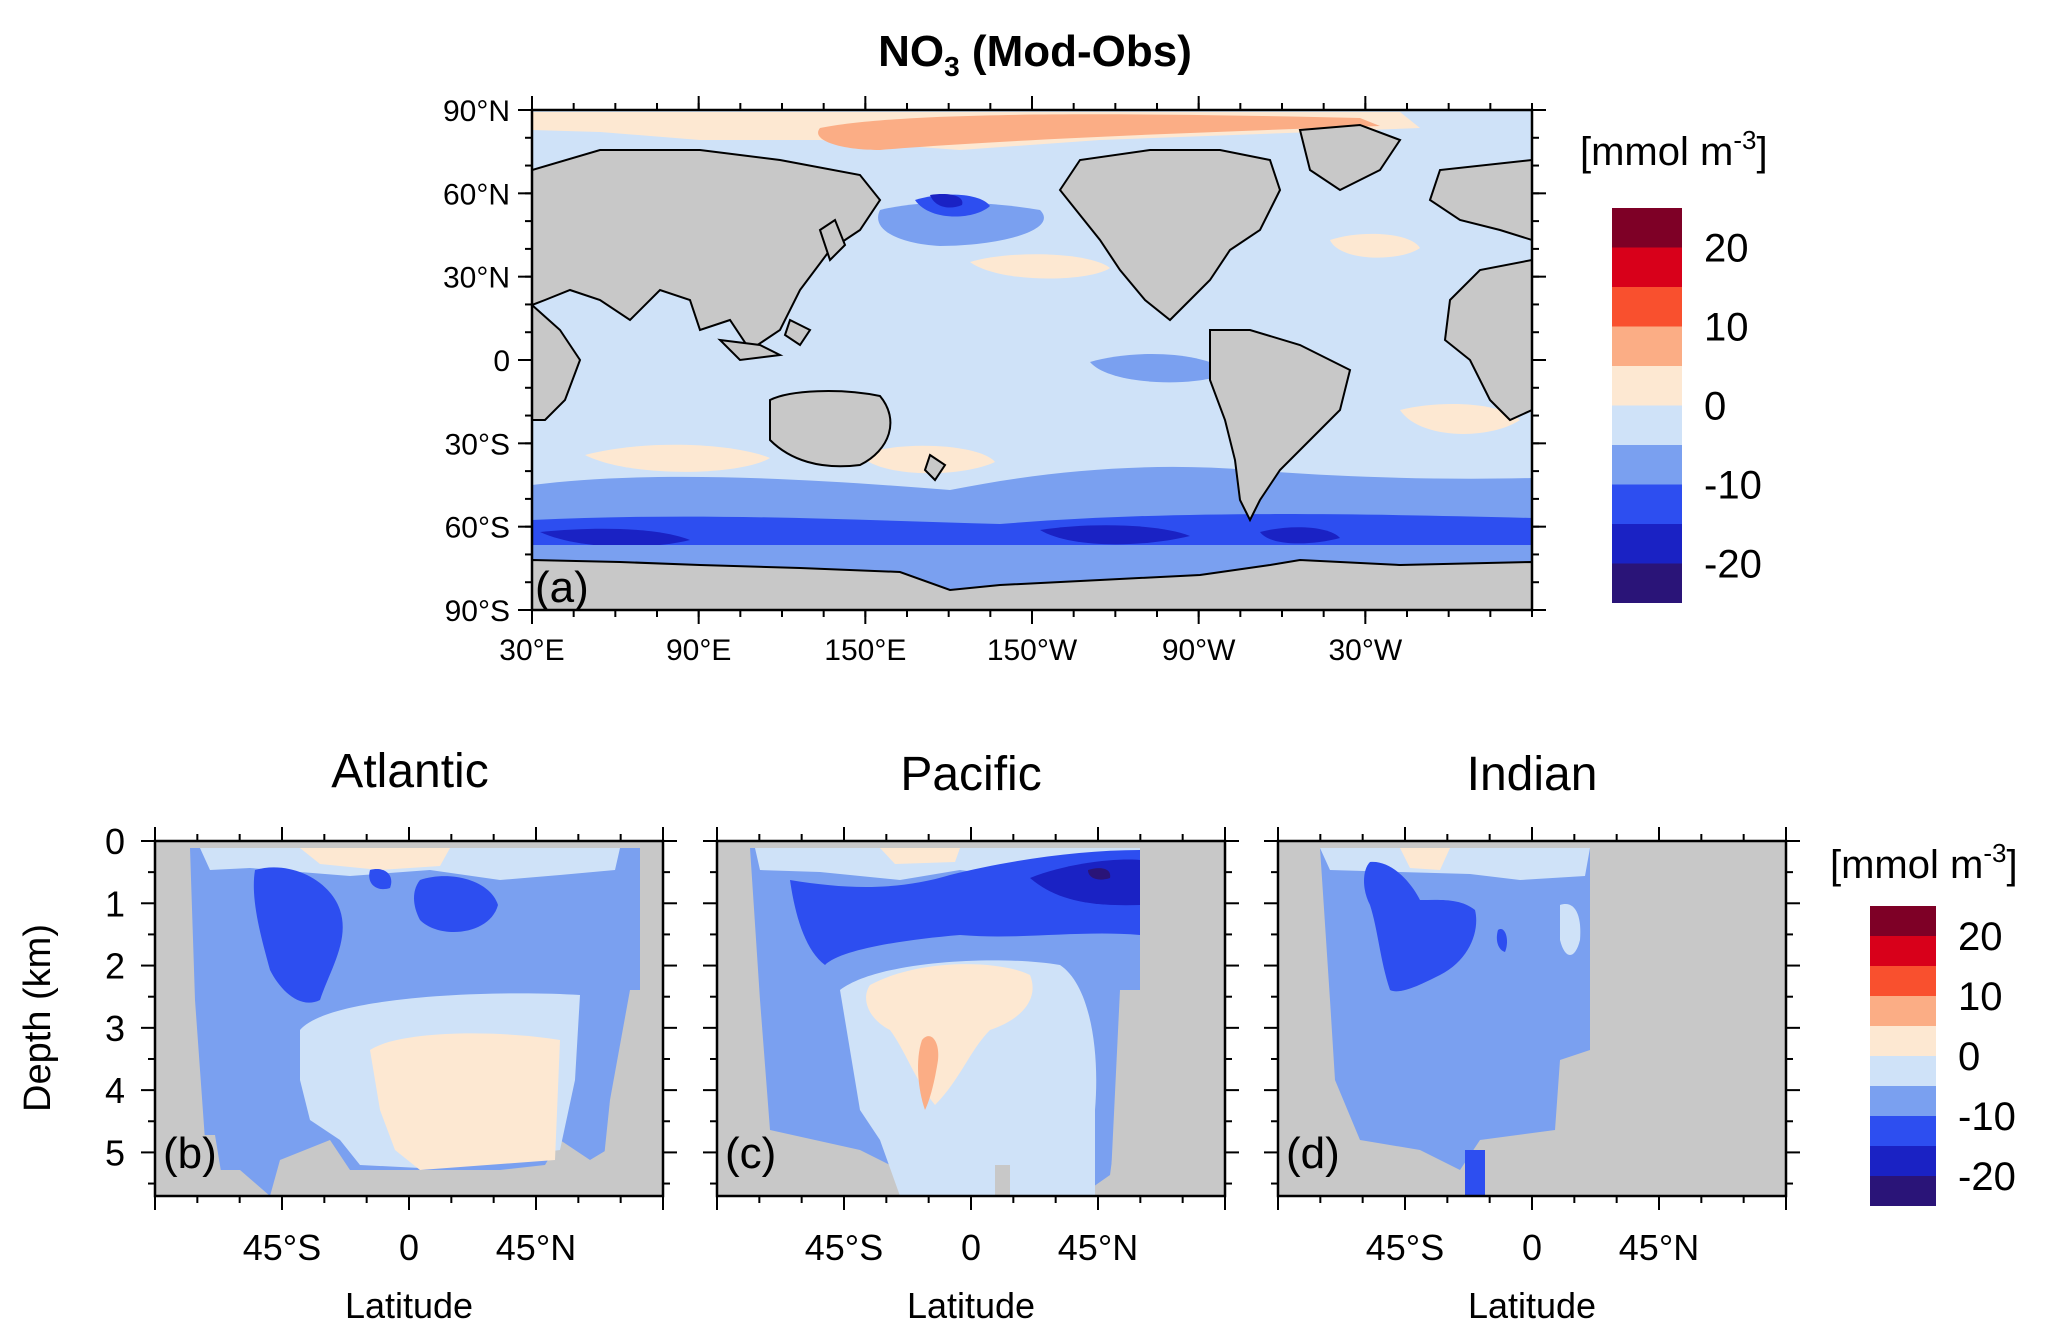 This screenshot has width=2067, height=1340. Describe the element at coordinates (115, 841) in the screenshot. I see `section-y-tick-label: 0` at that location.